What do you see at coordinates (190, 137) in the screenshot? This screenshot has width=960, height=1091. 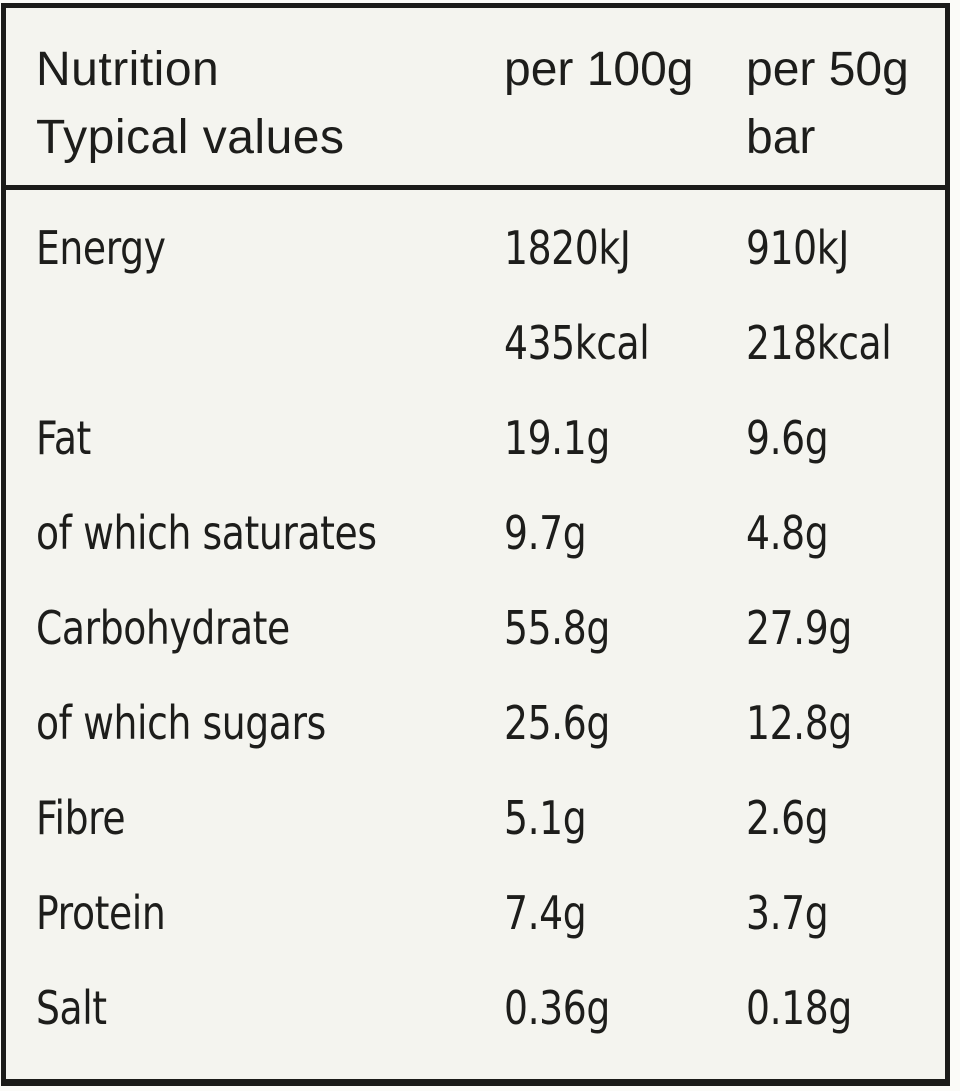 I see `header-title-line2: Typical values` at bounding box center [190, 137].